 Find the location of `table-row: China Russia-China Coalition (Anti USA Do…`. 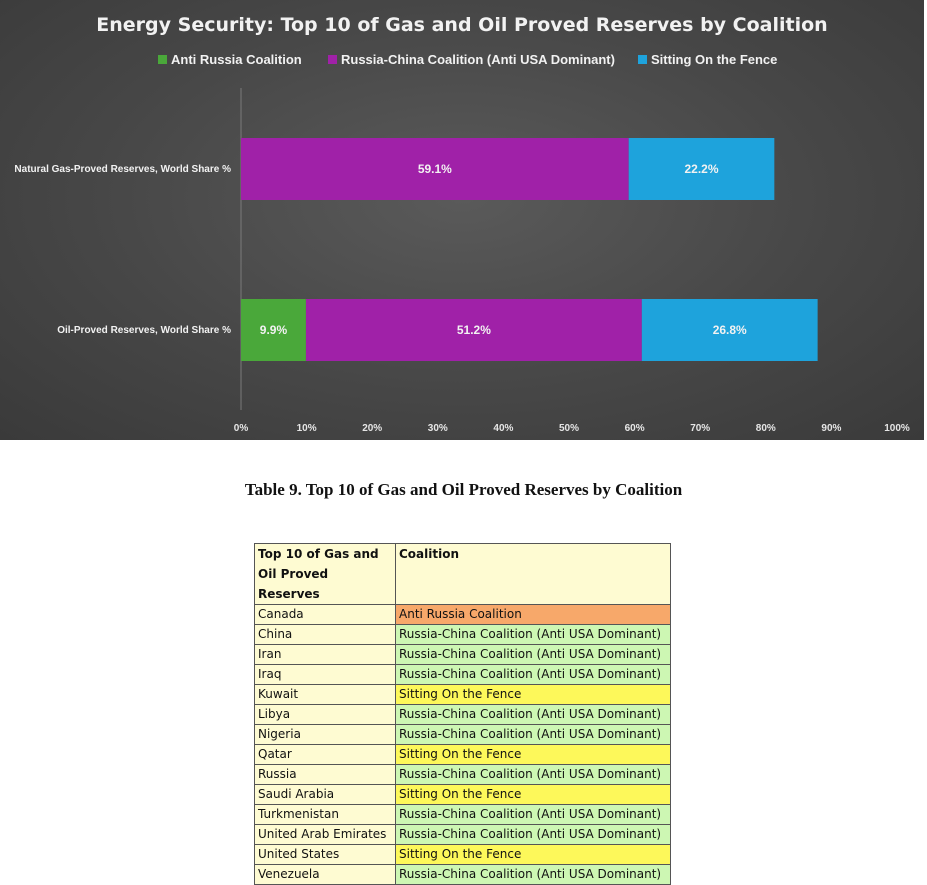

table-row: China Russia-China Coalition (Anti USA Do… is located at coordinates (462, 634).